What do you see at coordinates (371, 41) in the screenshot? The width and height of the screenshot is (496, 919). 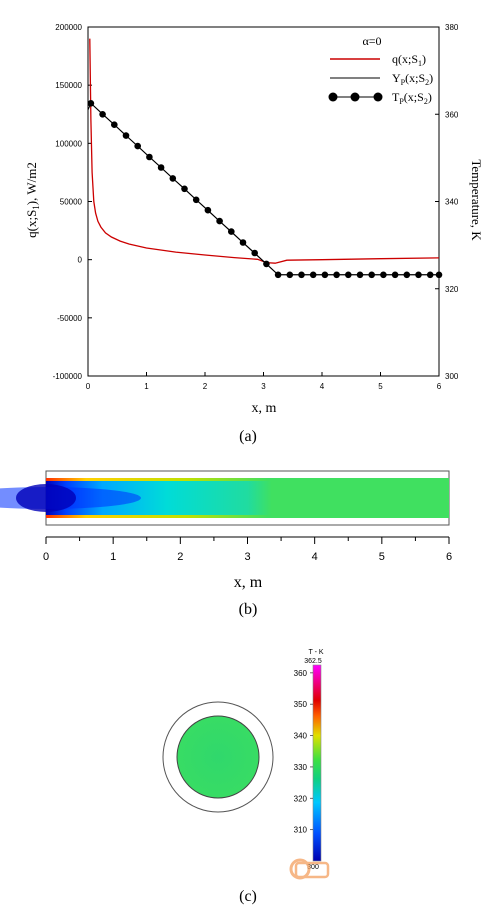 I see `legend-title: α=0` at bounding box center [371, 41].